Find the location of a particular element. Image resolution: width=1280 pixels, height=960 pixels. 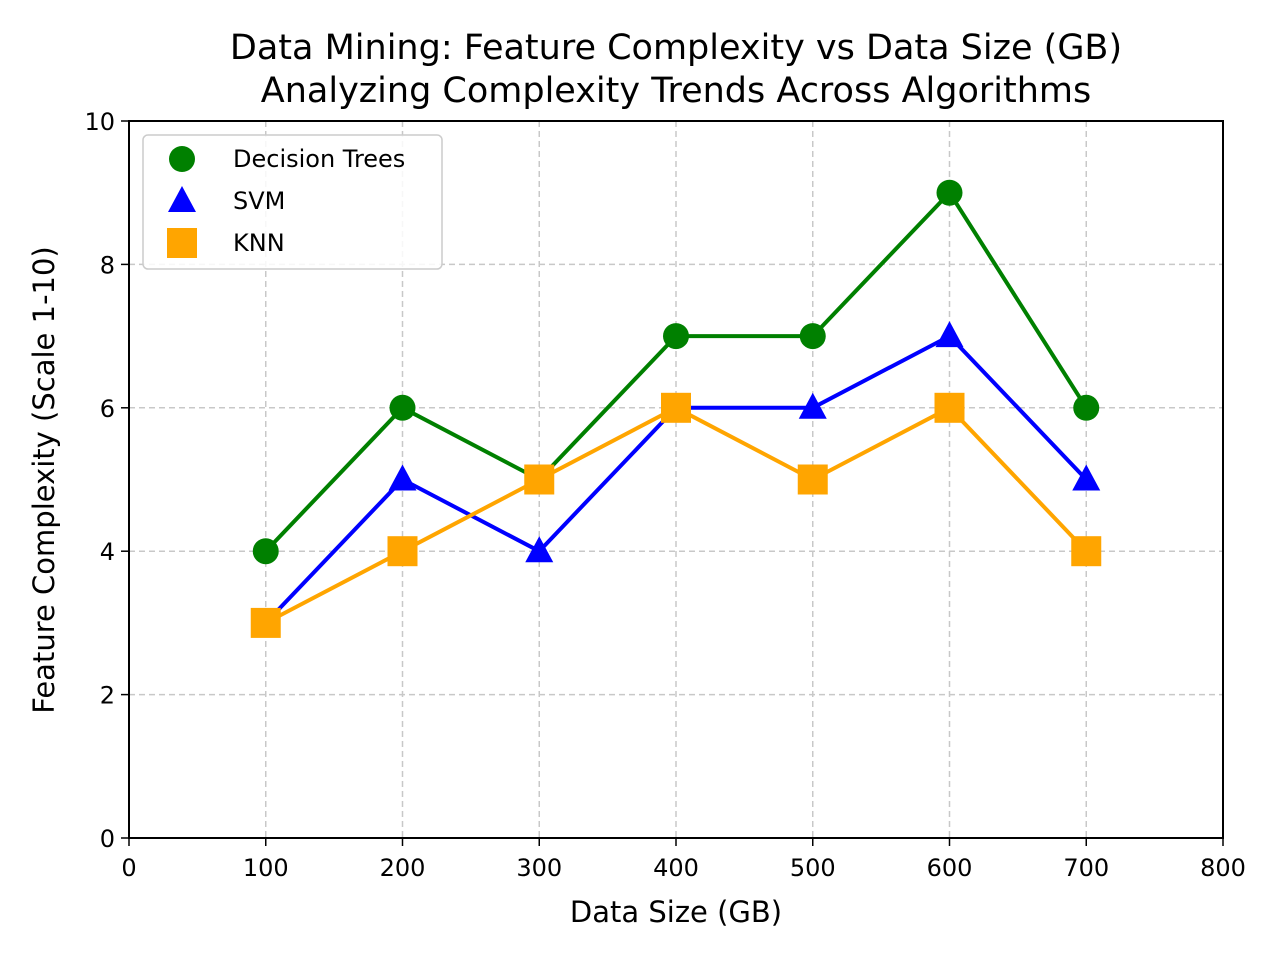

x-tick-label: 0 is located at coordinates (128, 868).